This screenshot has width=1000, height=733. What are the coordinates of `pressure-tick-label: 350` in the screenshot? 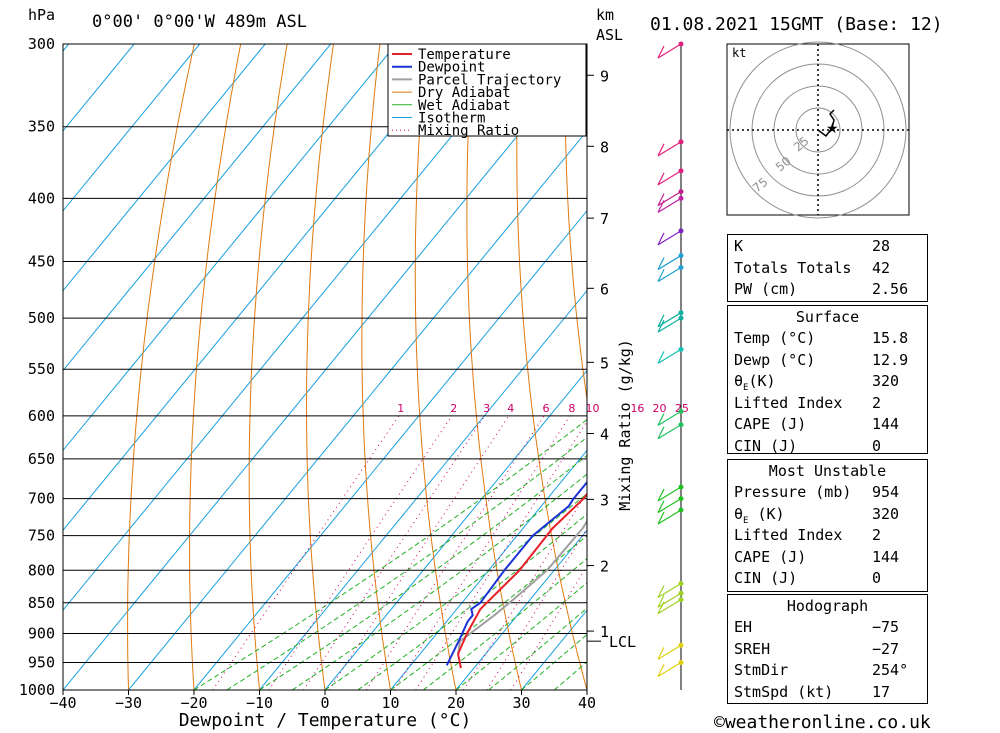 It's located at (41, 127).